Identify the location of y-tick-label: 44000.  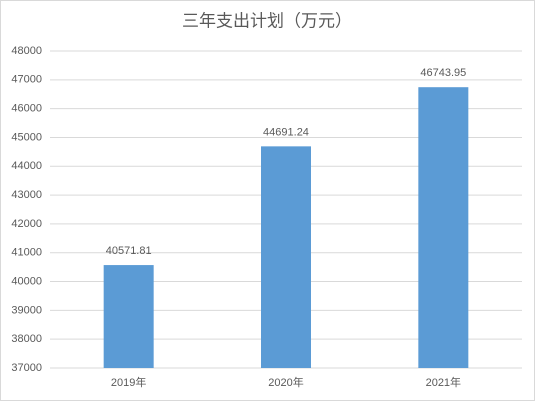
(26, 166).